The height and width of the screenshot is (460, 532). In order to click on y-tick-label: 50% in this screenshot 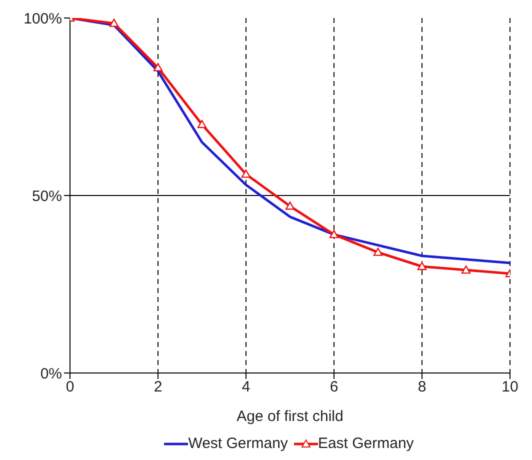, I will do `click(47, 196)`.